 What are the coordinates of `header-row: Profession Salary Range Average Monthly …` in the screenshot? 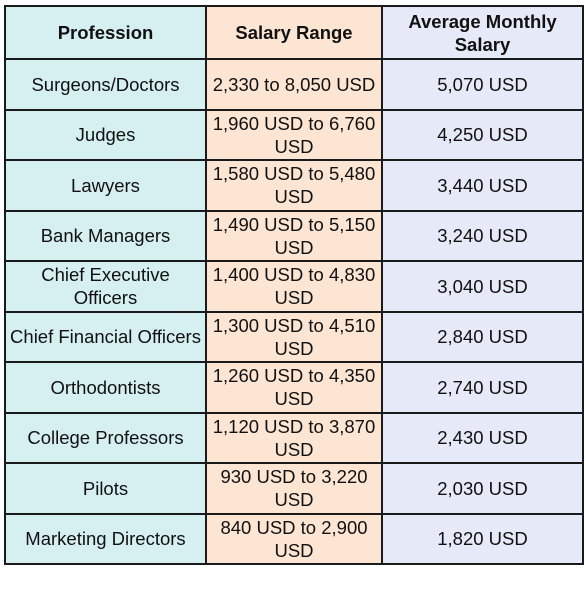 It's located at (294, 32).